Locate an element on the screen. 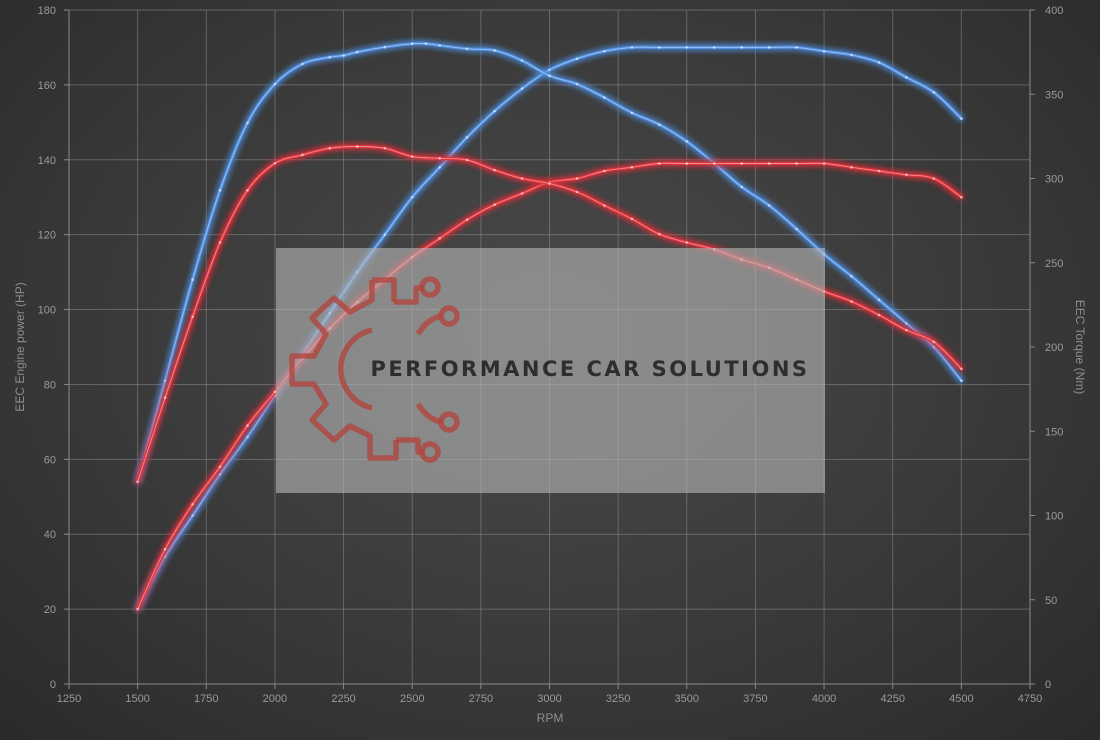 This screenshot has height=740, width=1100. x-tick-label: 4250 is located at coordinates (892, 699).